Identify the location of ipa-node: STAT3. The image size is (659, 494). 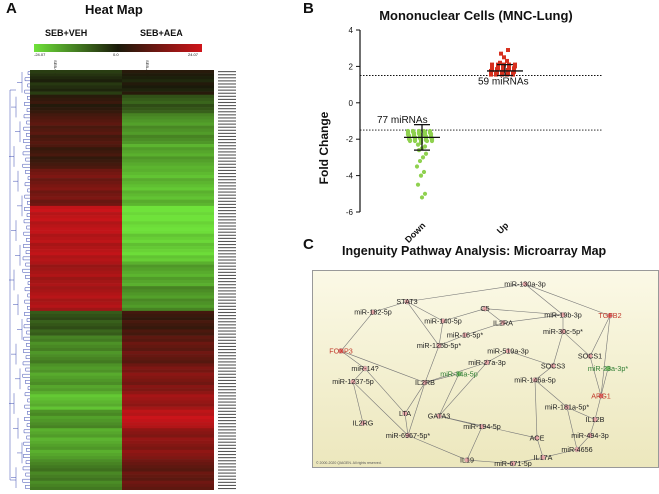
(406, 301).